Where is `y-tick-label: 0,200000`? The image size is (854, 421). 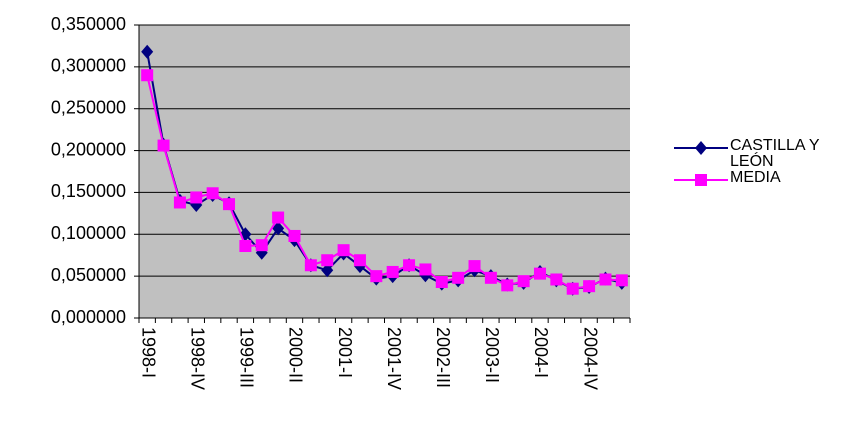 y-tick-label: 0,200000 is located at coordinates (88, 149).